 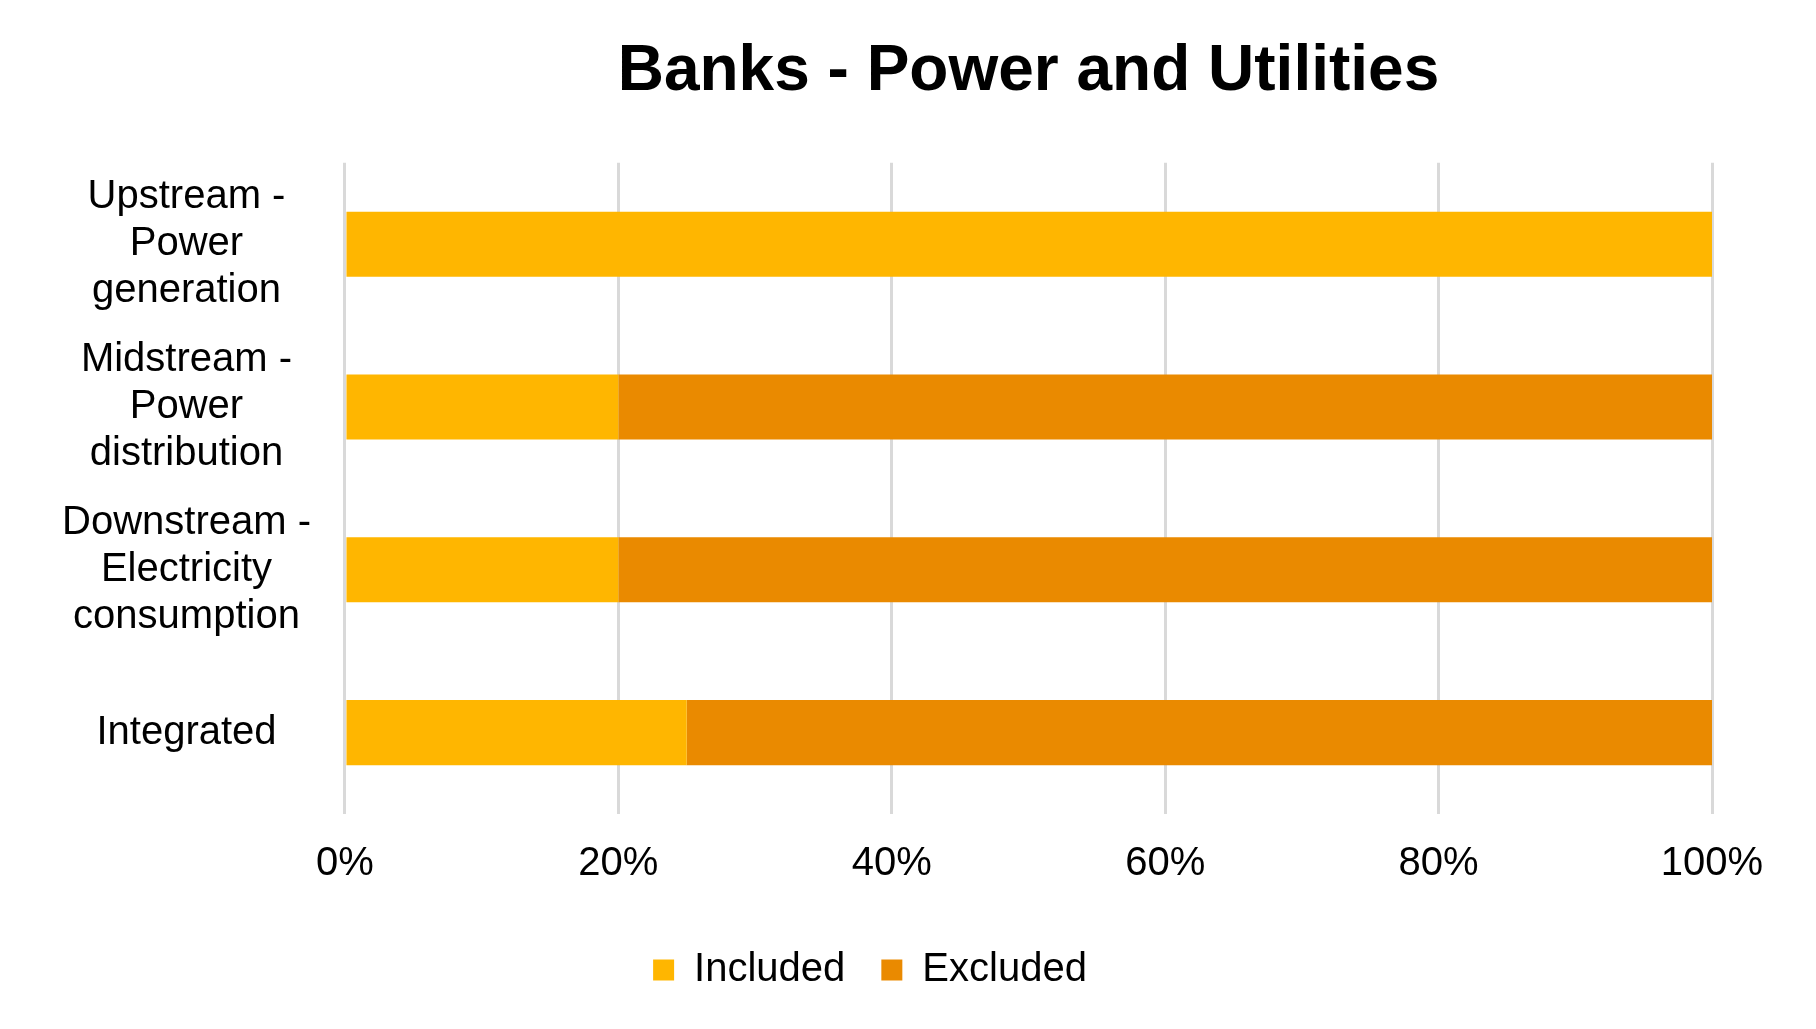 What do you see at coordinates (1712, 861) in the screenshot?
I see `x-tick-label: 100%` at bounding box center [1712, 861].